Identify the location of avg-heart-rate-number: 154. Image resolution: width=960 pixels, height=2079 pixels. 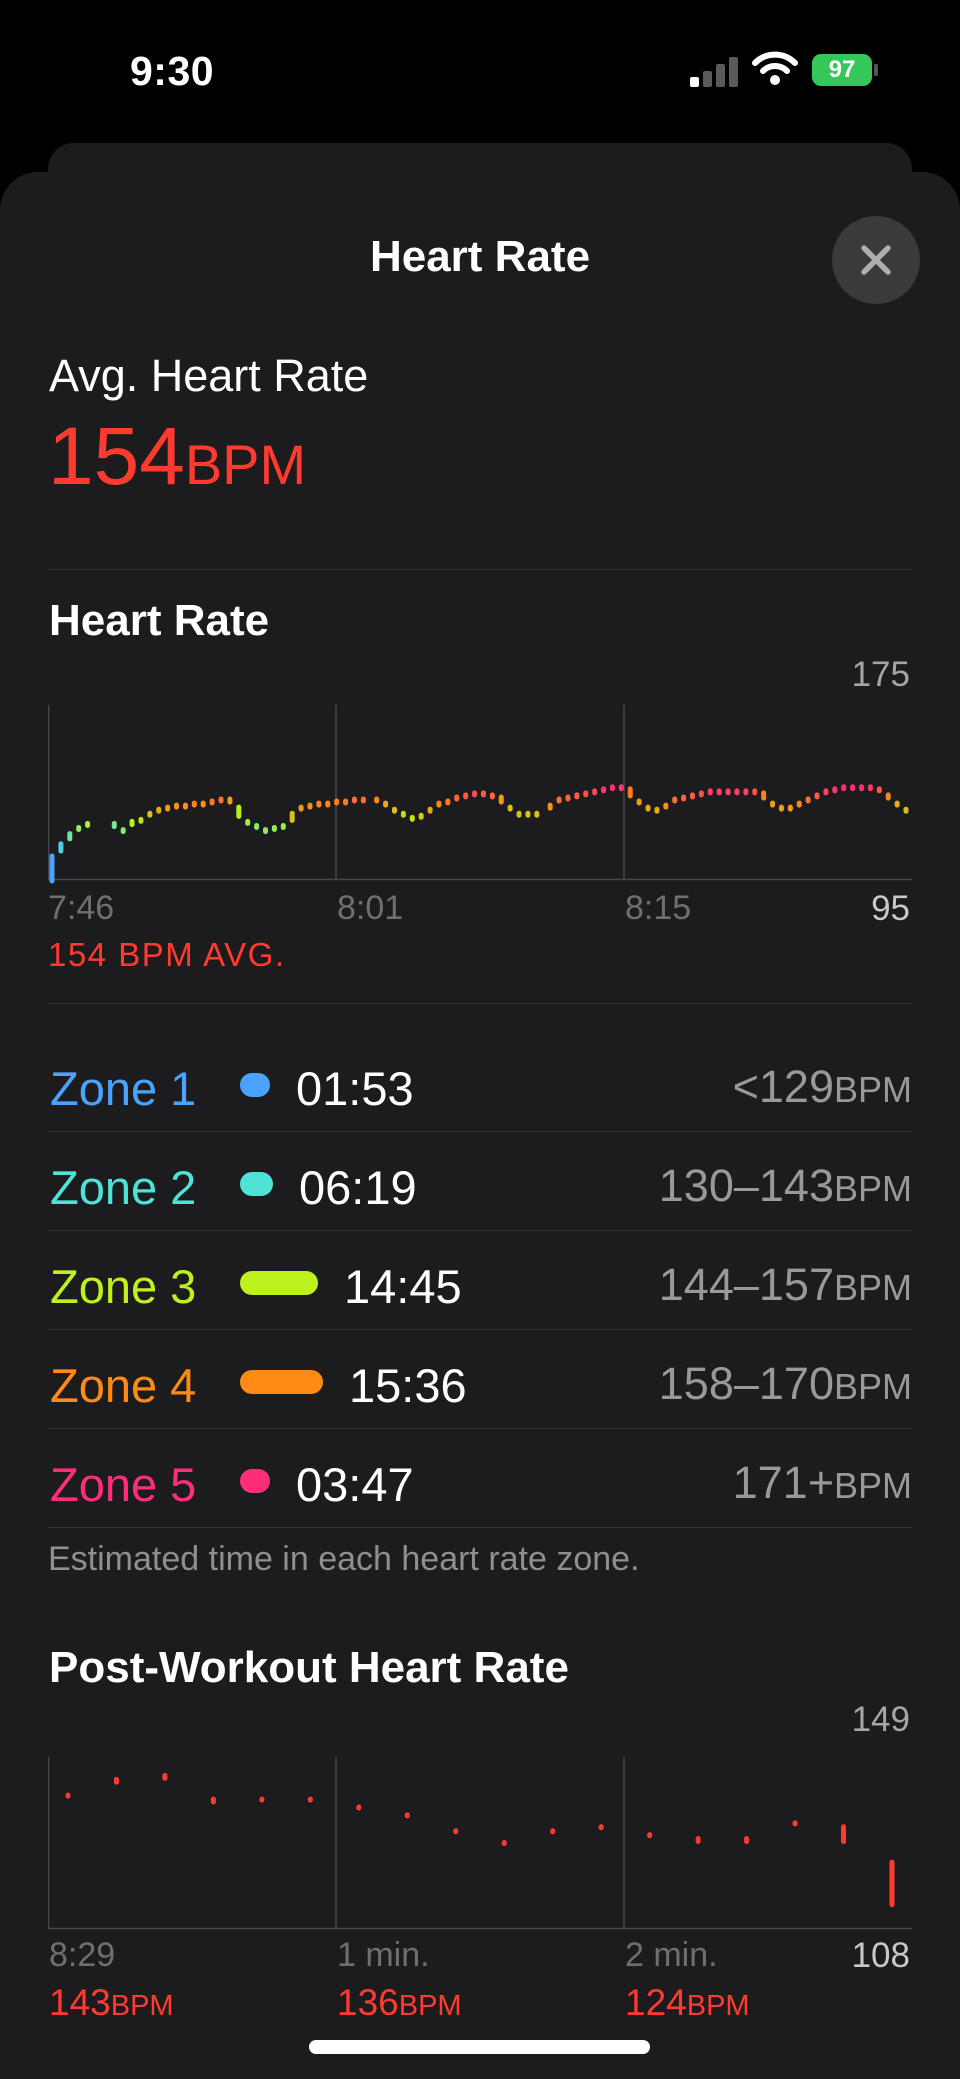
(116, 456).